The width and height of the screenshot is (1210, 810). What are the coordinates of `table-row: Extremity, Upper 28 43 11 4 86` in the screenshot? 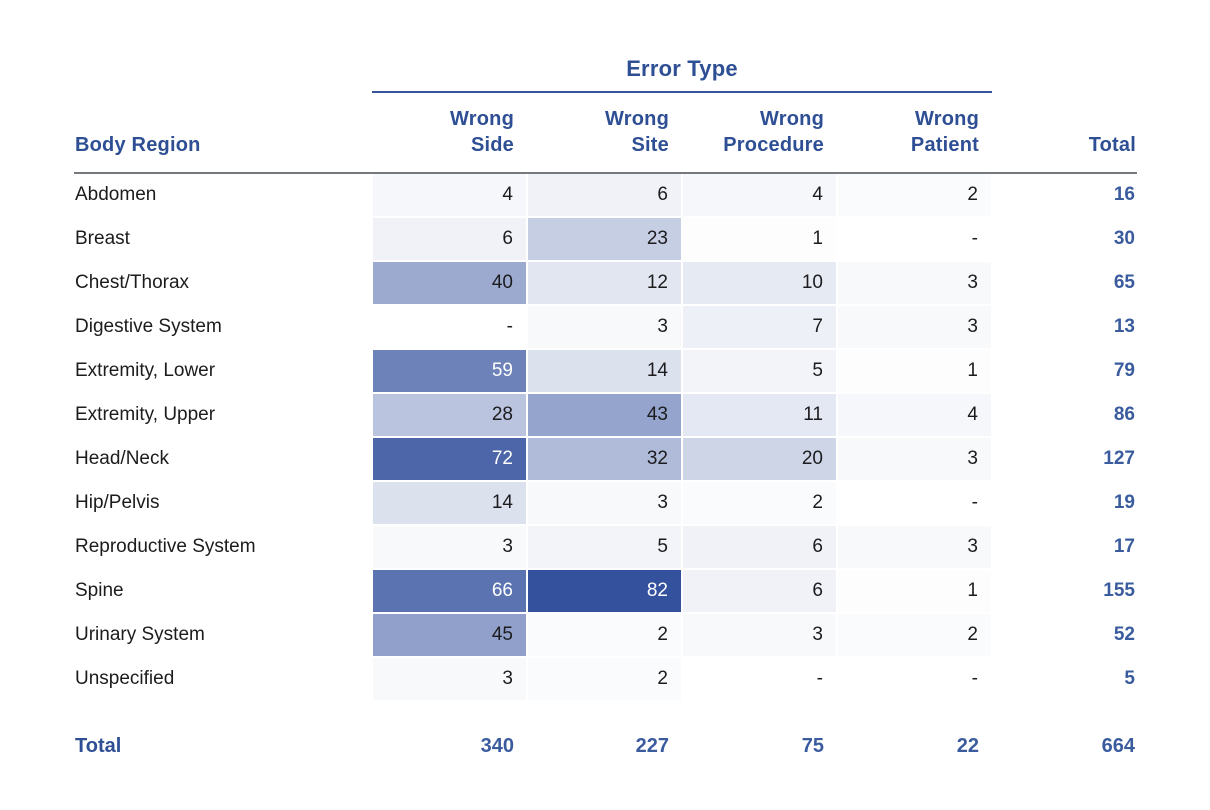 It's located at (605, 414).